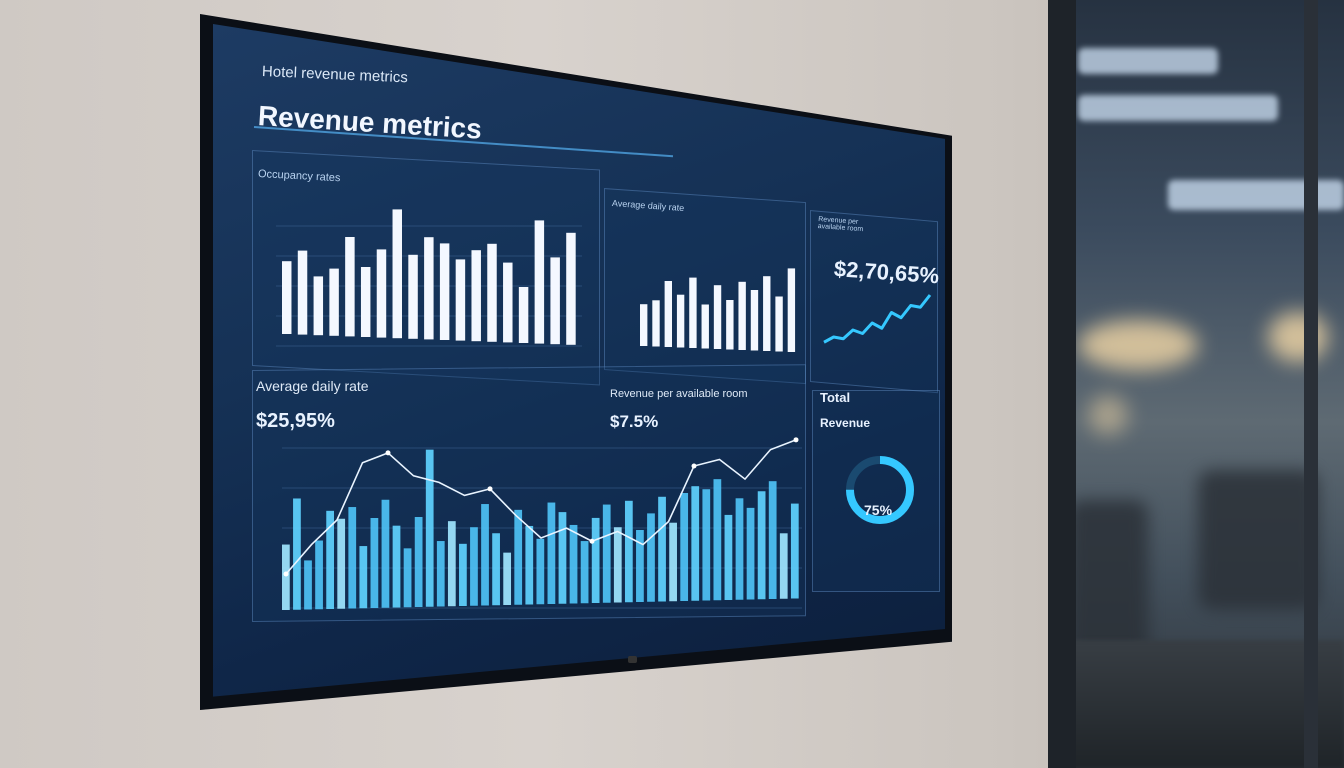 The height and width of the screenshot is (768, 1344). What do you see at coordinates (878, 510) in the screenshot?
I see `total-revenue-value: 75%` at bounding box center [878, 510].